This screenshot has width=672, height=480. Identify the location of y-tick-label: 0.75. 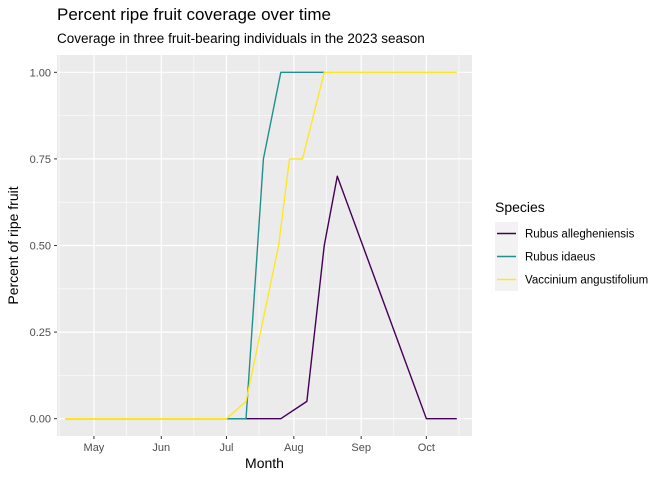
(40, 160).